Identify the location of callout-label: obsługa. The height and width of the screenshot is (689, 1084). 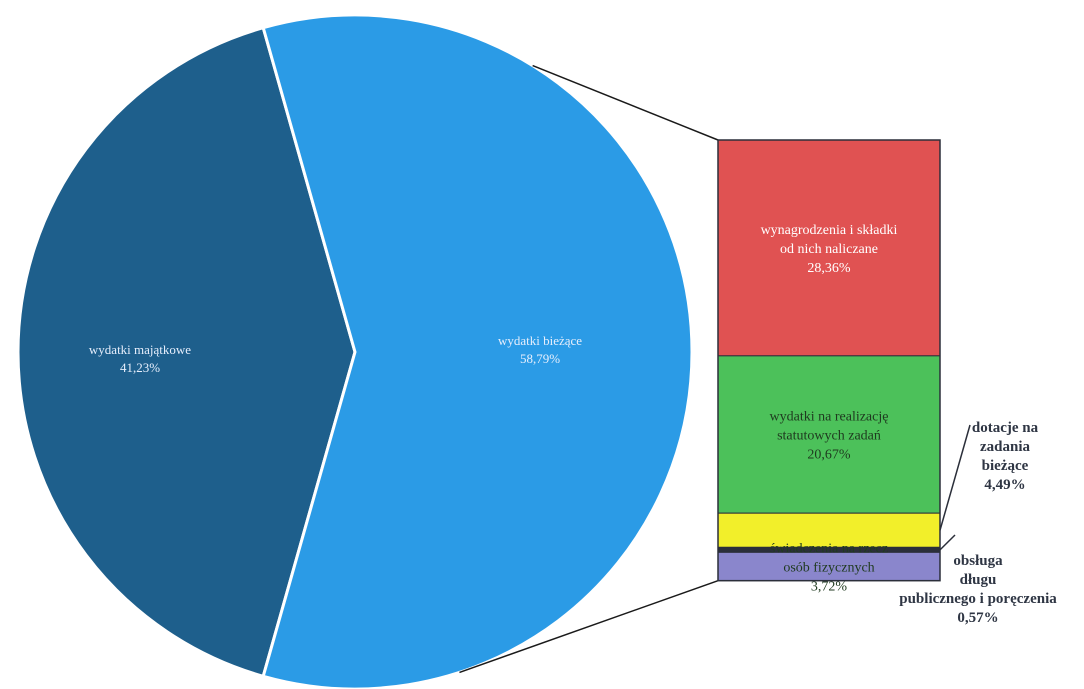
(978, 561).